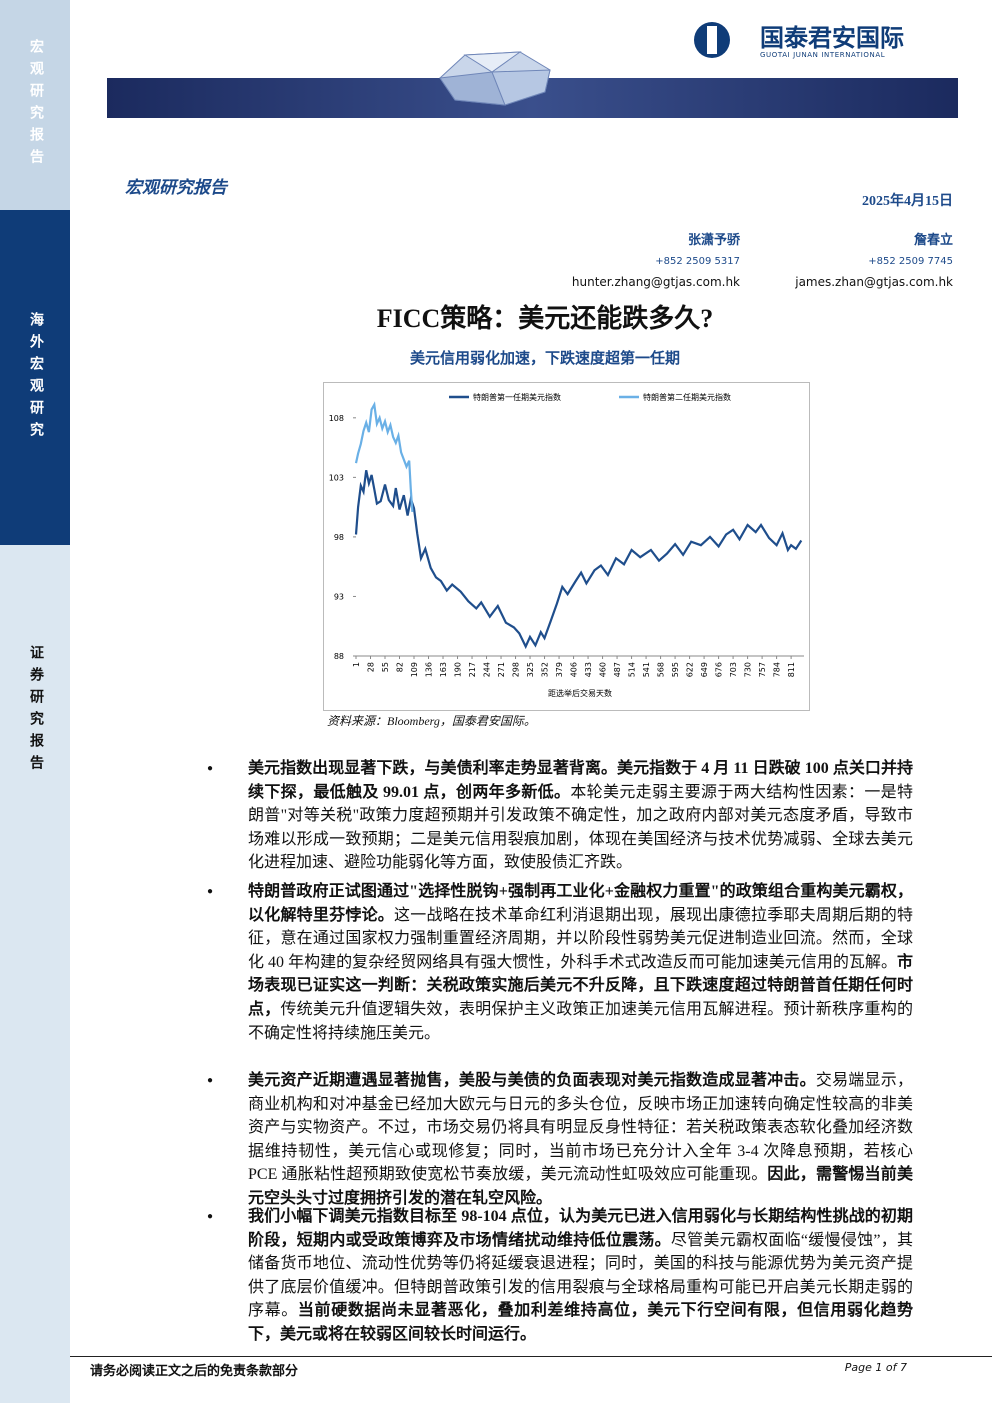 The height and width of the screenshot is (1403, 992). Describe the element at coordinates (733, 669) in the screenshot. I see `x-tick-label: 703` at that location.